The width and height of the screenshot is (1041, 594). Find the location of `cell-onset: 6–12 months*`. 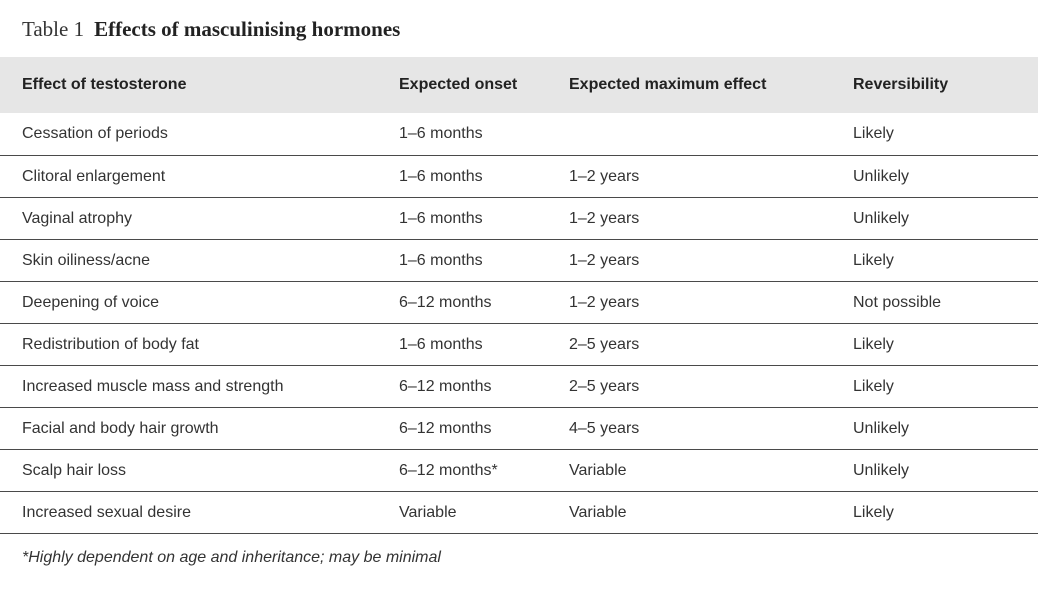

cell-onset: 6–12 months* is located at coordinates (448, 470).